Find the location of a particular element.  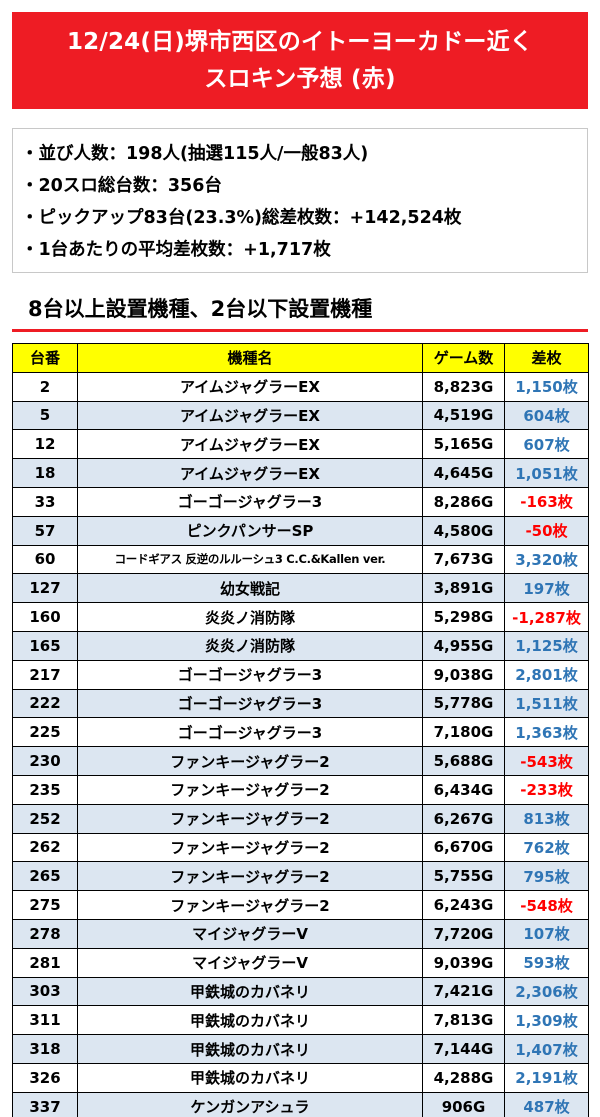

table-row: 230 ファンキージャグラー2 5,688G -543枚 is located at coordinates (300, 761).